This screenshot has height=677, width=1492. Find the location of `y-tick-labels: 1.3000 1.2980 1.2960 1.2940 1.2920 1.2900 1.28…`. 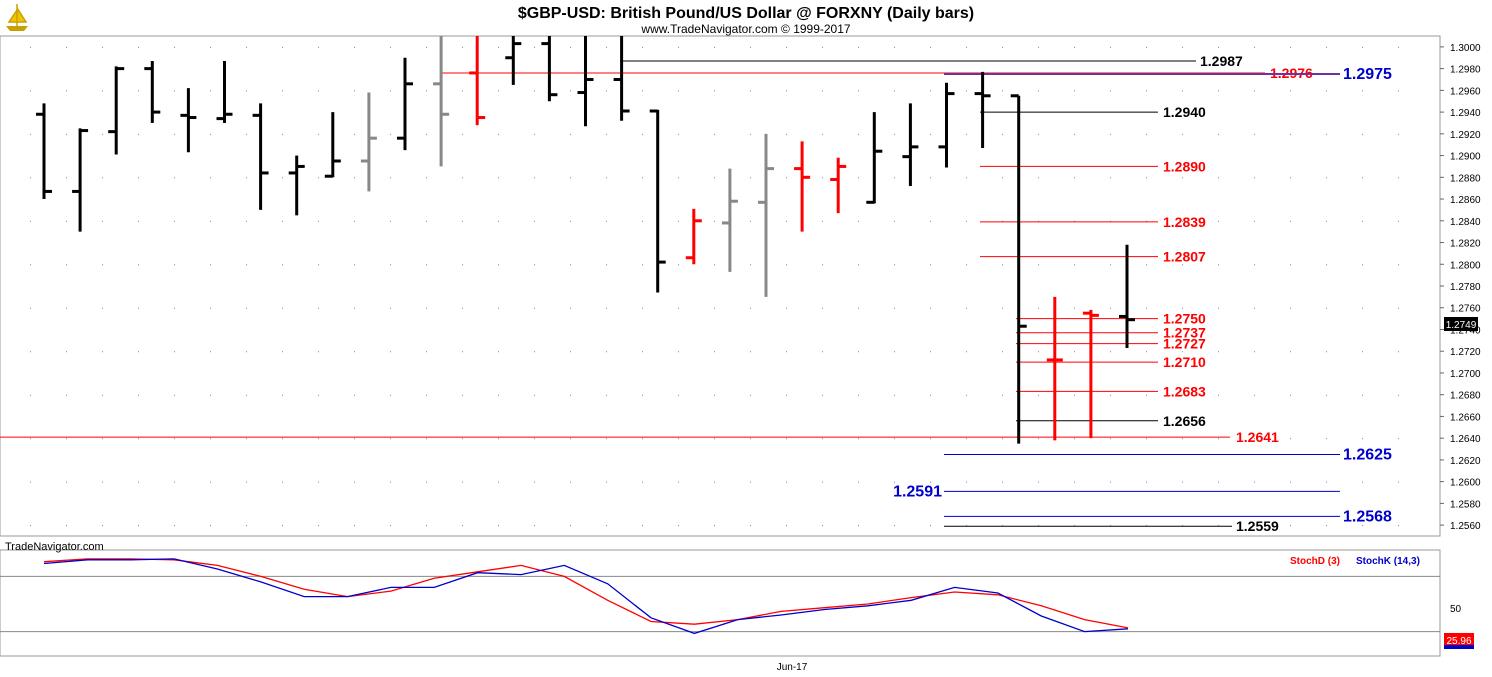

y-tick-labels: 1.3000 1.2980 1.2960 1.2940 1.2920 1.2900 1.28… is located at coordinates (1460, 287).